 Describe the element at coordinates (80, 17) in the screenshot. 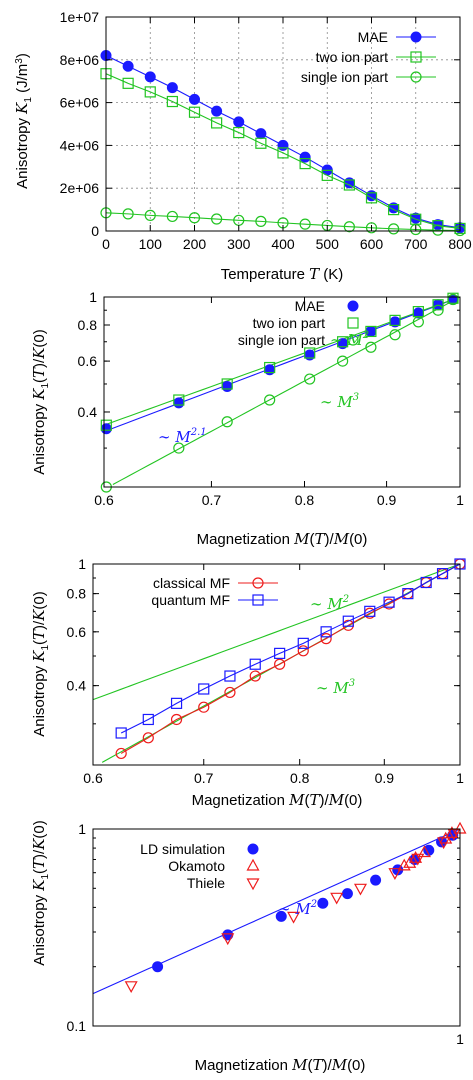

I see `y-tick-label: 1e+07` at that location.